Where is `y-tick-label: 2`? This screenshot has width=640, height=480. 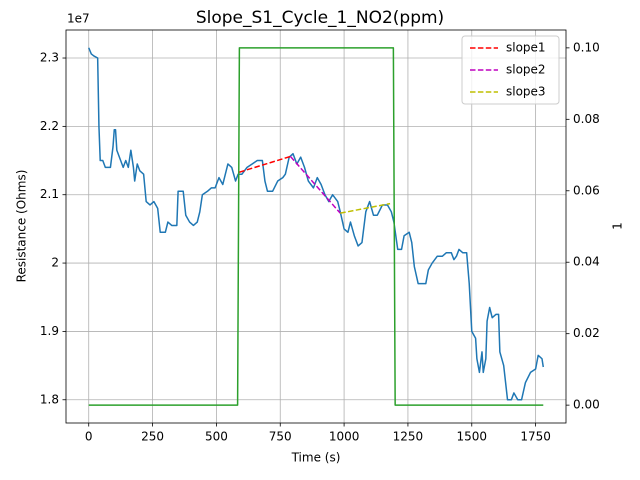 y-tick-label: 2 is located at coordinates (55, 263).